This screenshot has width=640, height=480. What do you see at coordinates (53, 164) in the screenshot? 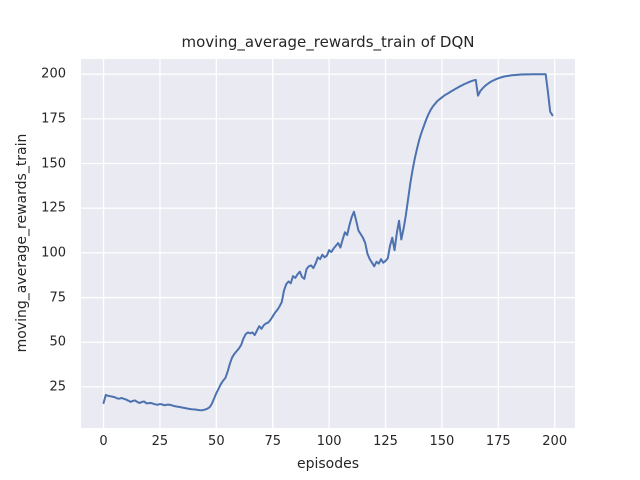
I see `y-tick-label: 150` at bounding box center [53, 164].